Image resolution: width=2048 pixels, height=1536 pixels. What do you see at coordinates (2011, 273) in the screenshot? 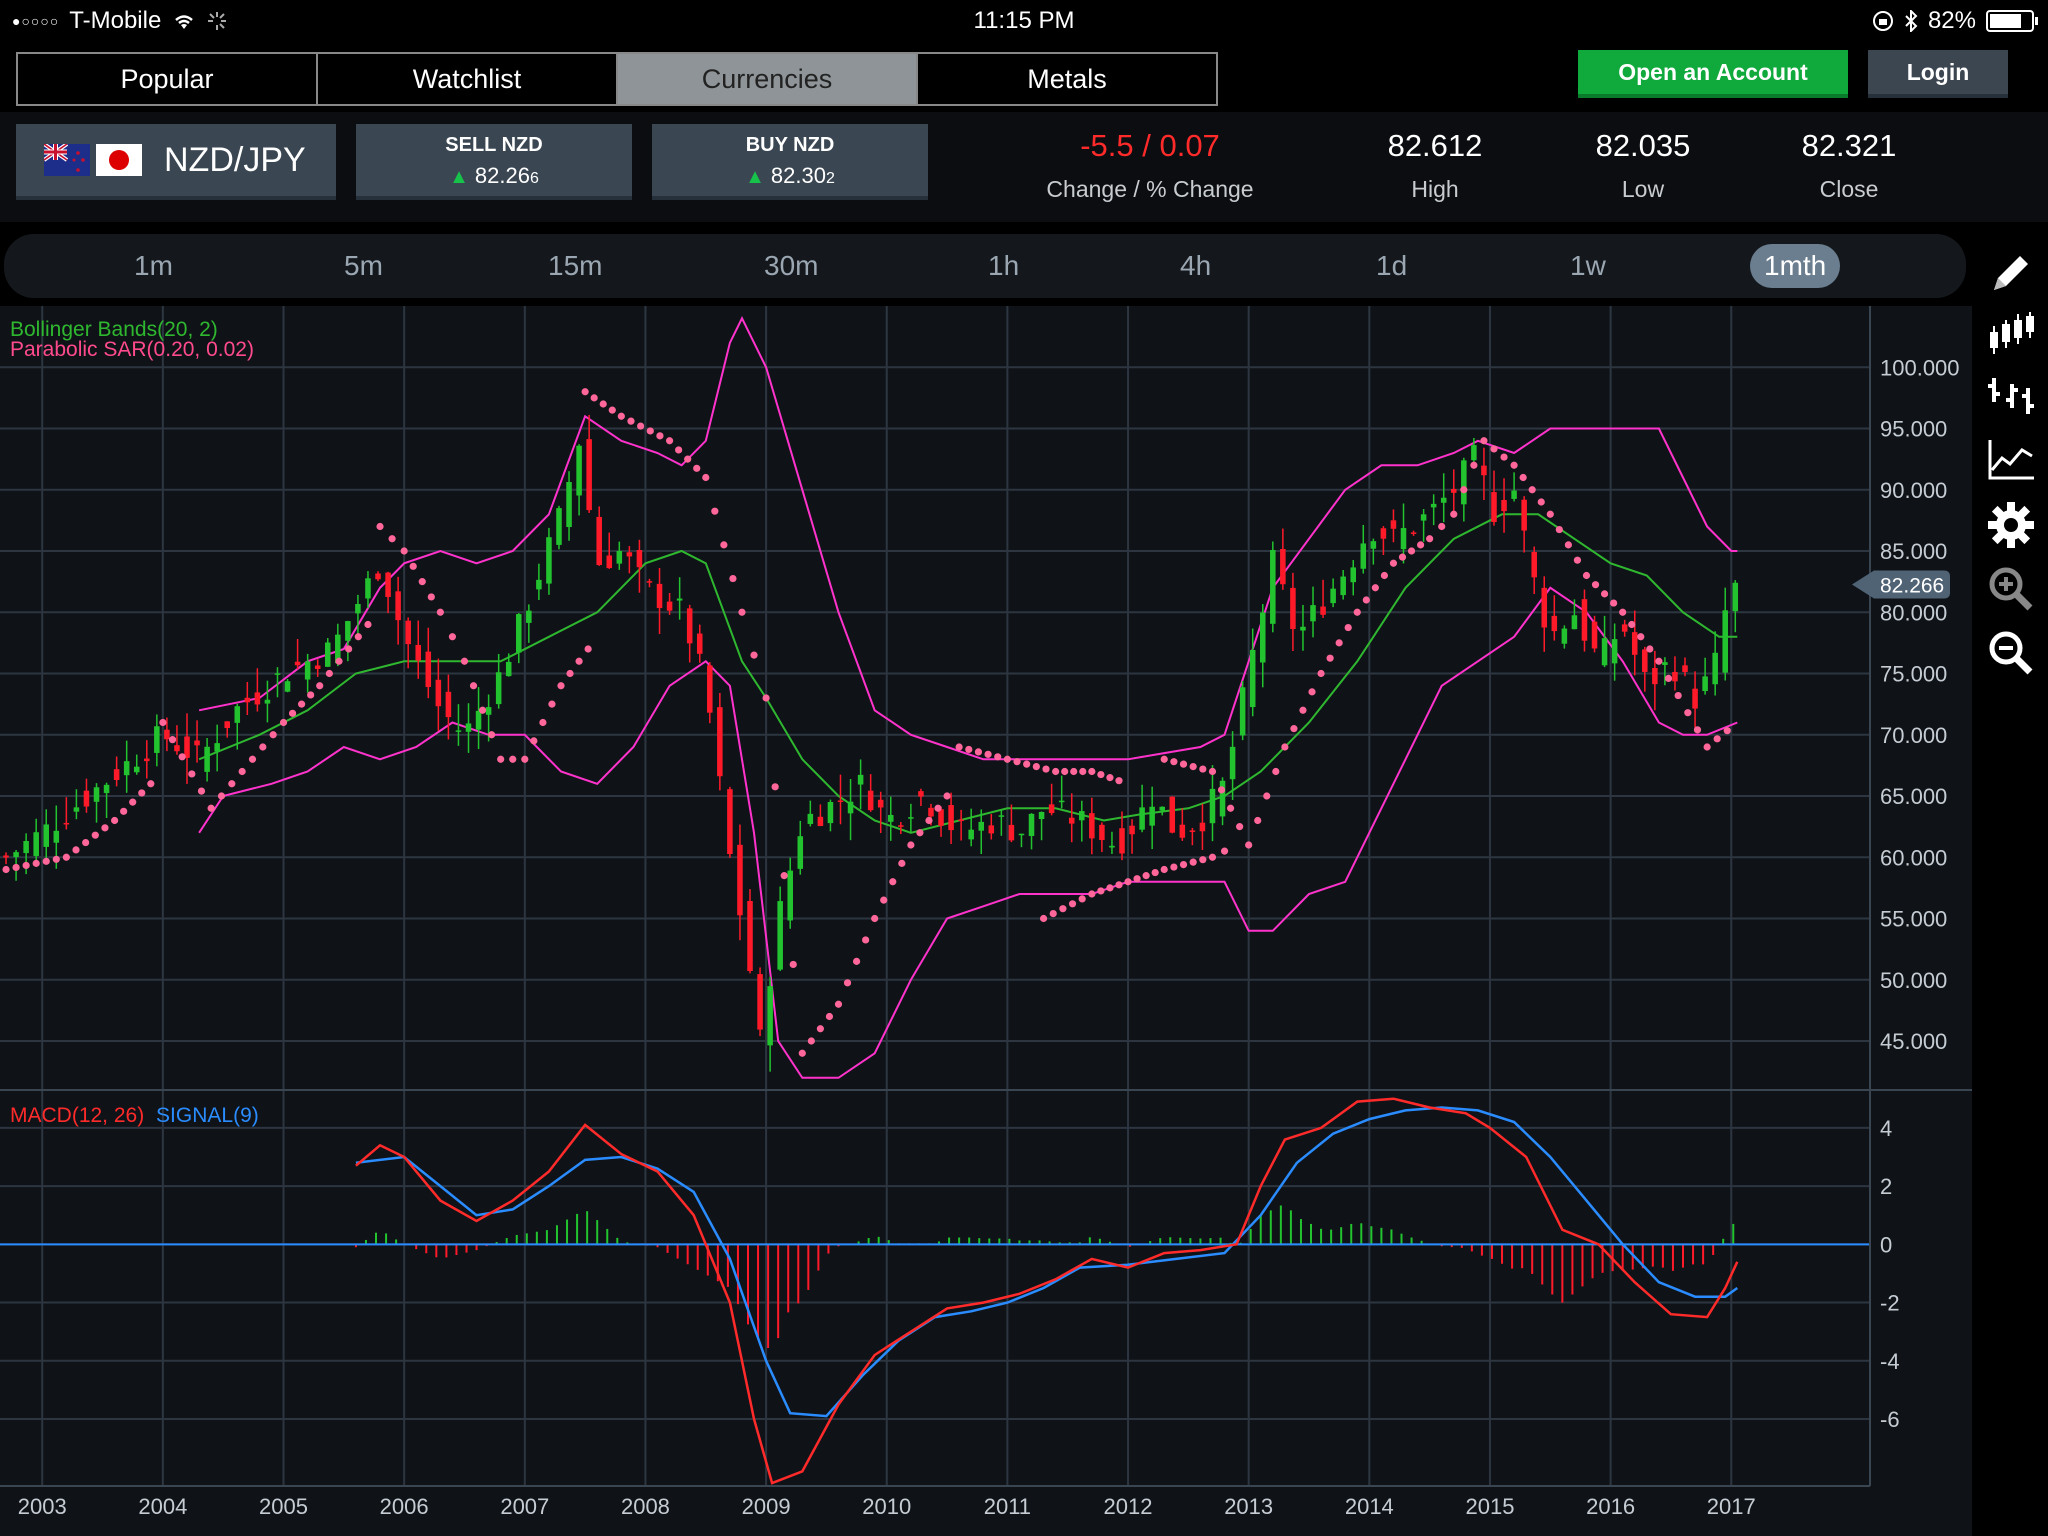
I see `pencil-icon` at bounding box center [2011, 273].